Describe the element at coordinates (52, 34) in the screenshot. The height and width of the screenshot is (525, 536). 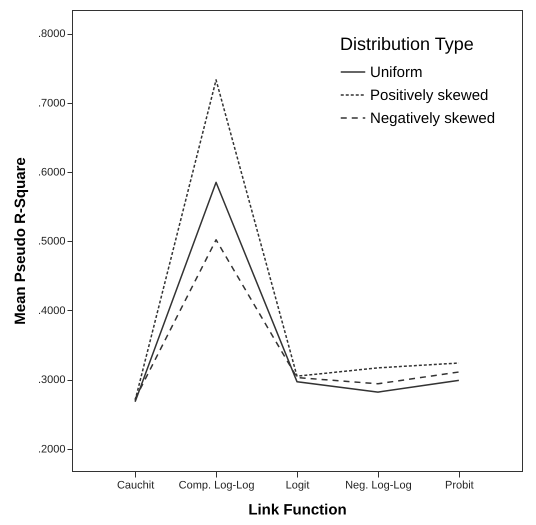
I see `y-tick-label: .8000` at that location.